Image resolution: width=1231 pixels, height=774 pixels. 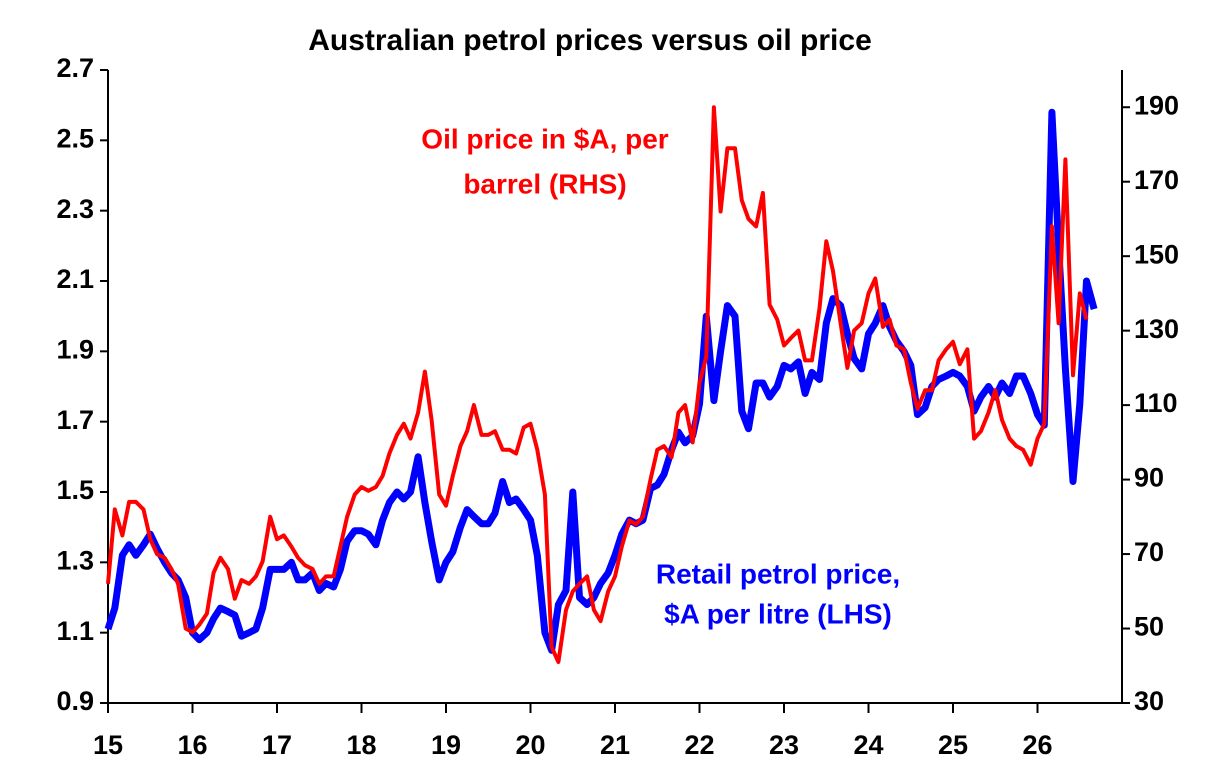 What do you see at coordinates (778, 613) in the screenshot?
I see `annotation: $A per litre (LHS)` at bounding box center [778, 613].